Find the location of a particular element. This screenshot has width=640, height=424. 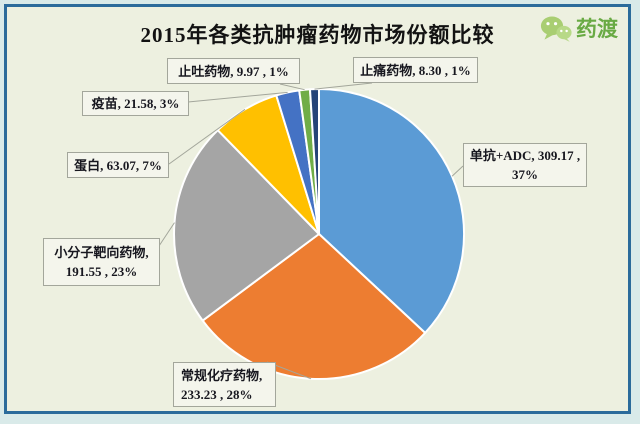

label-text: 止吐药物, 9.97 , 1% is located at coordinates (233, 71).